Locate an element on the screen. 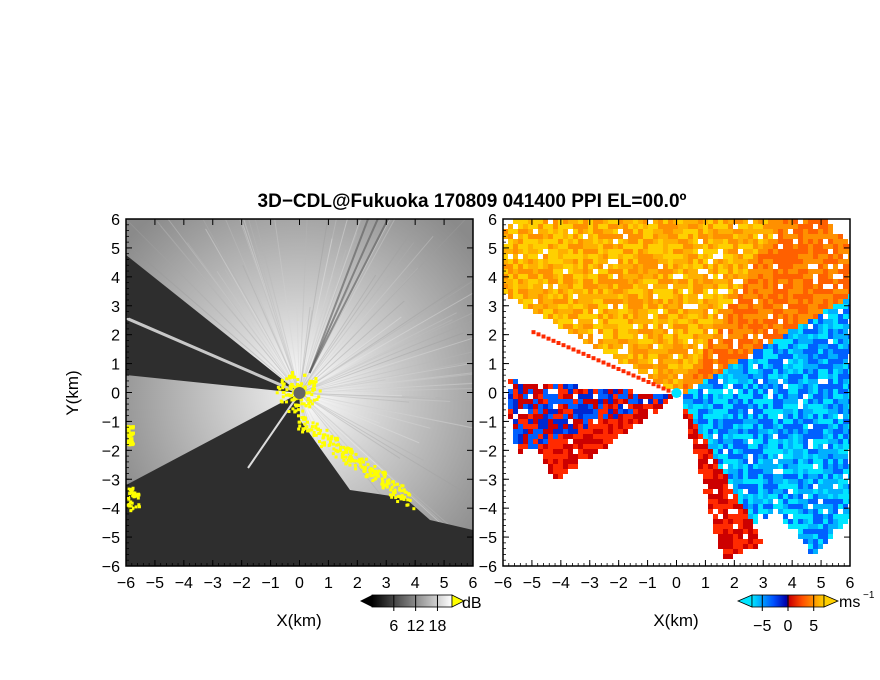 The width and height of the screenshot is (880, 680). reflectivity-colorbar-bar is located at coordinates (412, 601).